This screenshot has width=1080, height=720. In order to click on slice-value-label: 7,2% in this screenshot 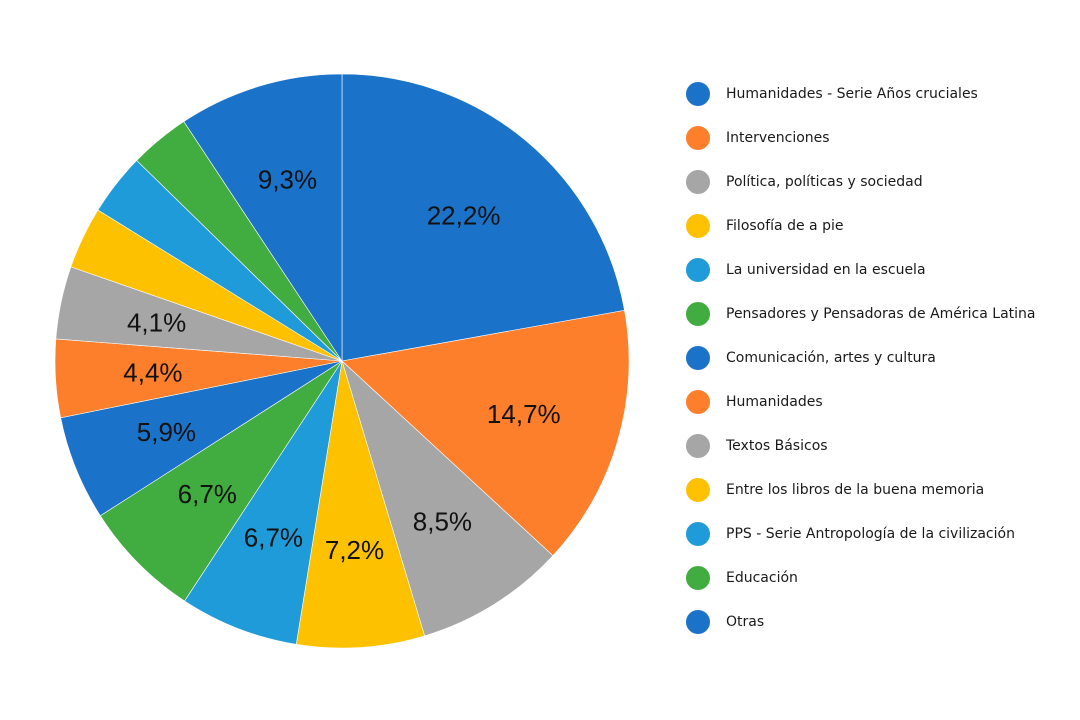, I will do `click(354, 550)`.